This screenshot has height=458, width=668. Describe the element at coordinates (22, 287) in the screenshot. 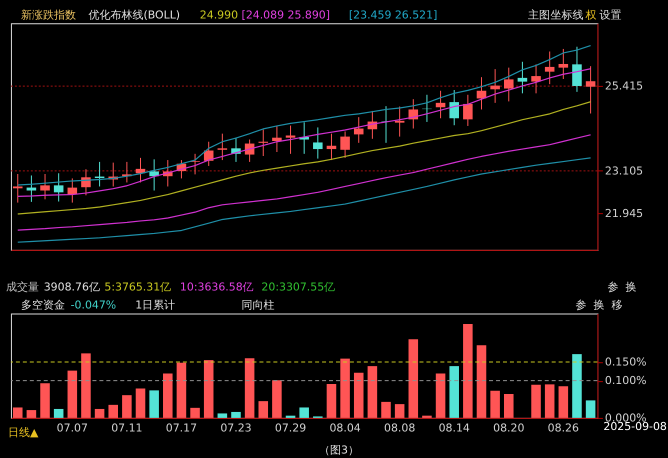

I see `text: 成交量` at that location.